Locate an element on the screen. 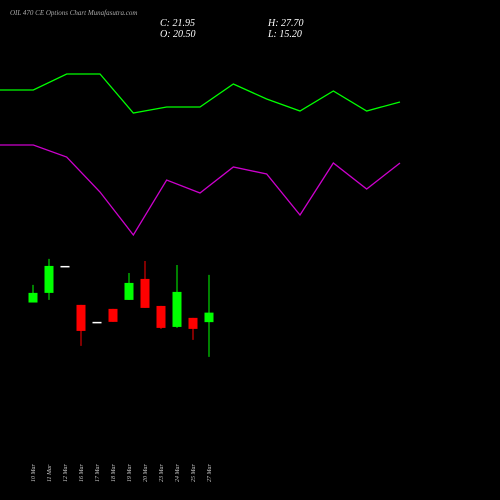 The height and width of the screenshot is (500, 500). high-label: H: 27.70 is located at coordinates (285, 23).